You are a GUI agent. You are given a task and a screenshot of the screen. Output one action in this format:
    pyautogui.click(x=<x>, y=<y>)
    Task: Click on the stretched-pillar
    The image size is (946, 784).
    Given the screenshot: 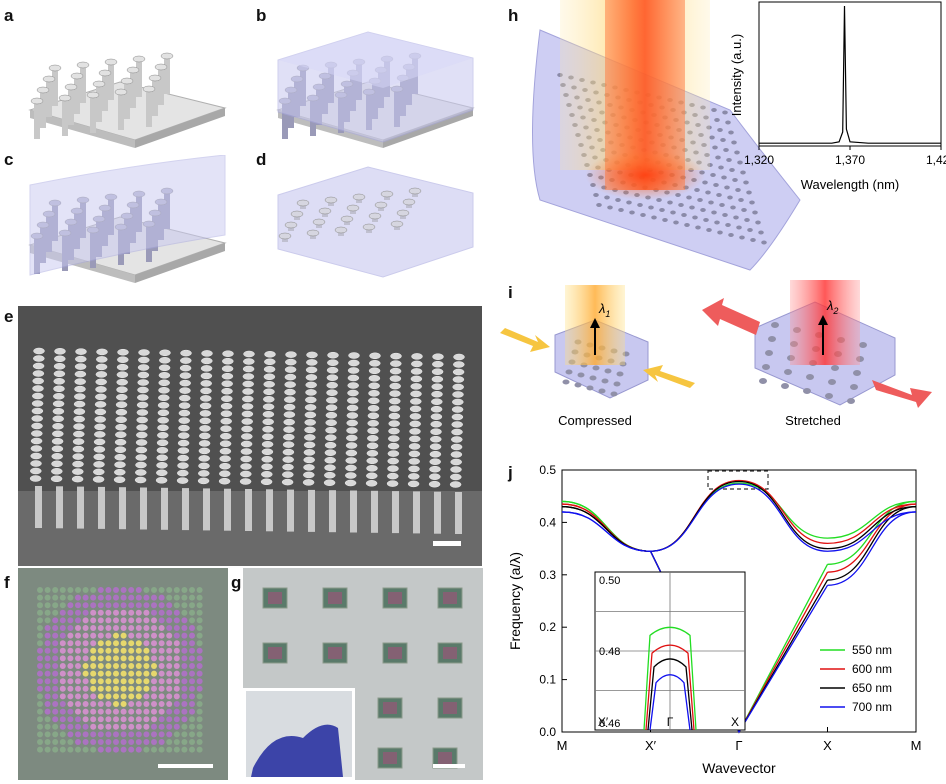 What is the action you would take?
    pyautogui.click(x=788, y=372)
    